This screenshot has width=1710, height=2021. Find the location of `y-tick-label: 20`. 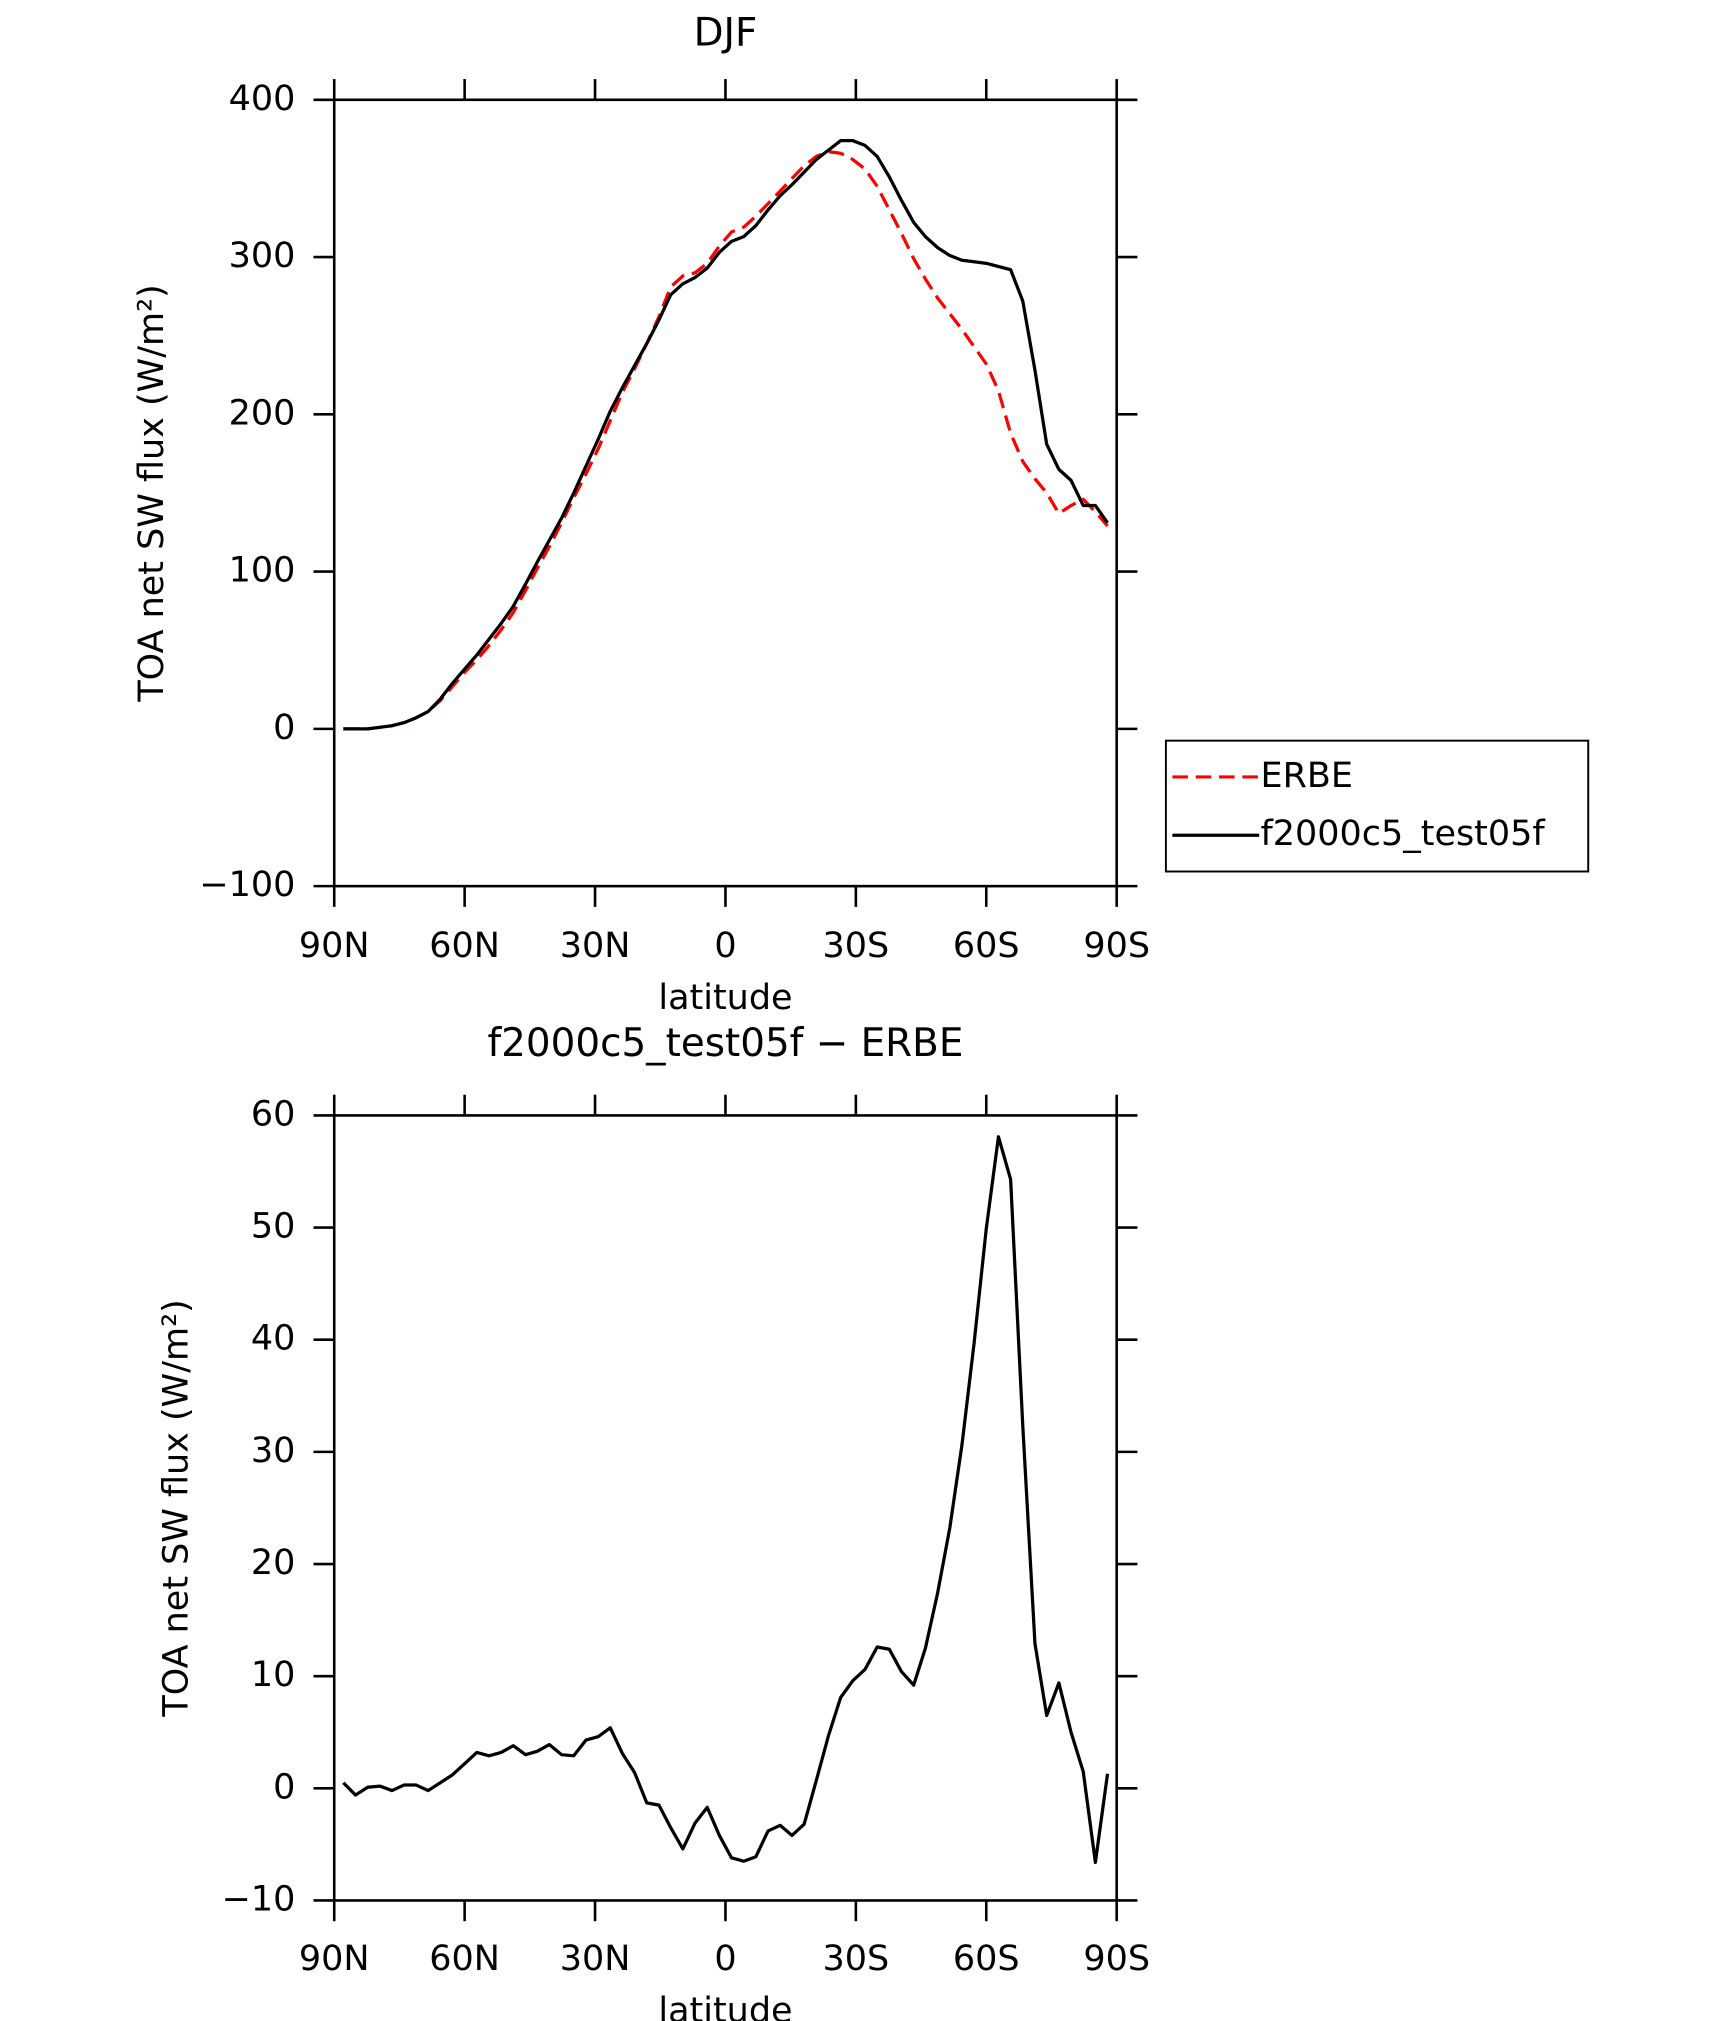

y-tick-label: 20 is located at coordinates (273, 1563).